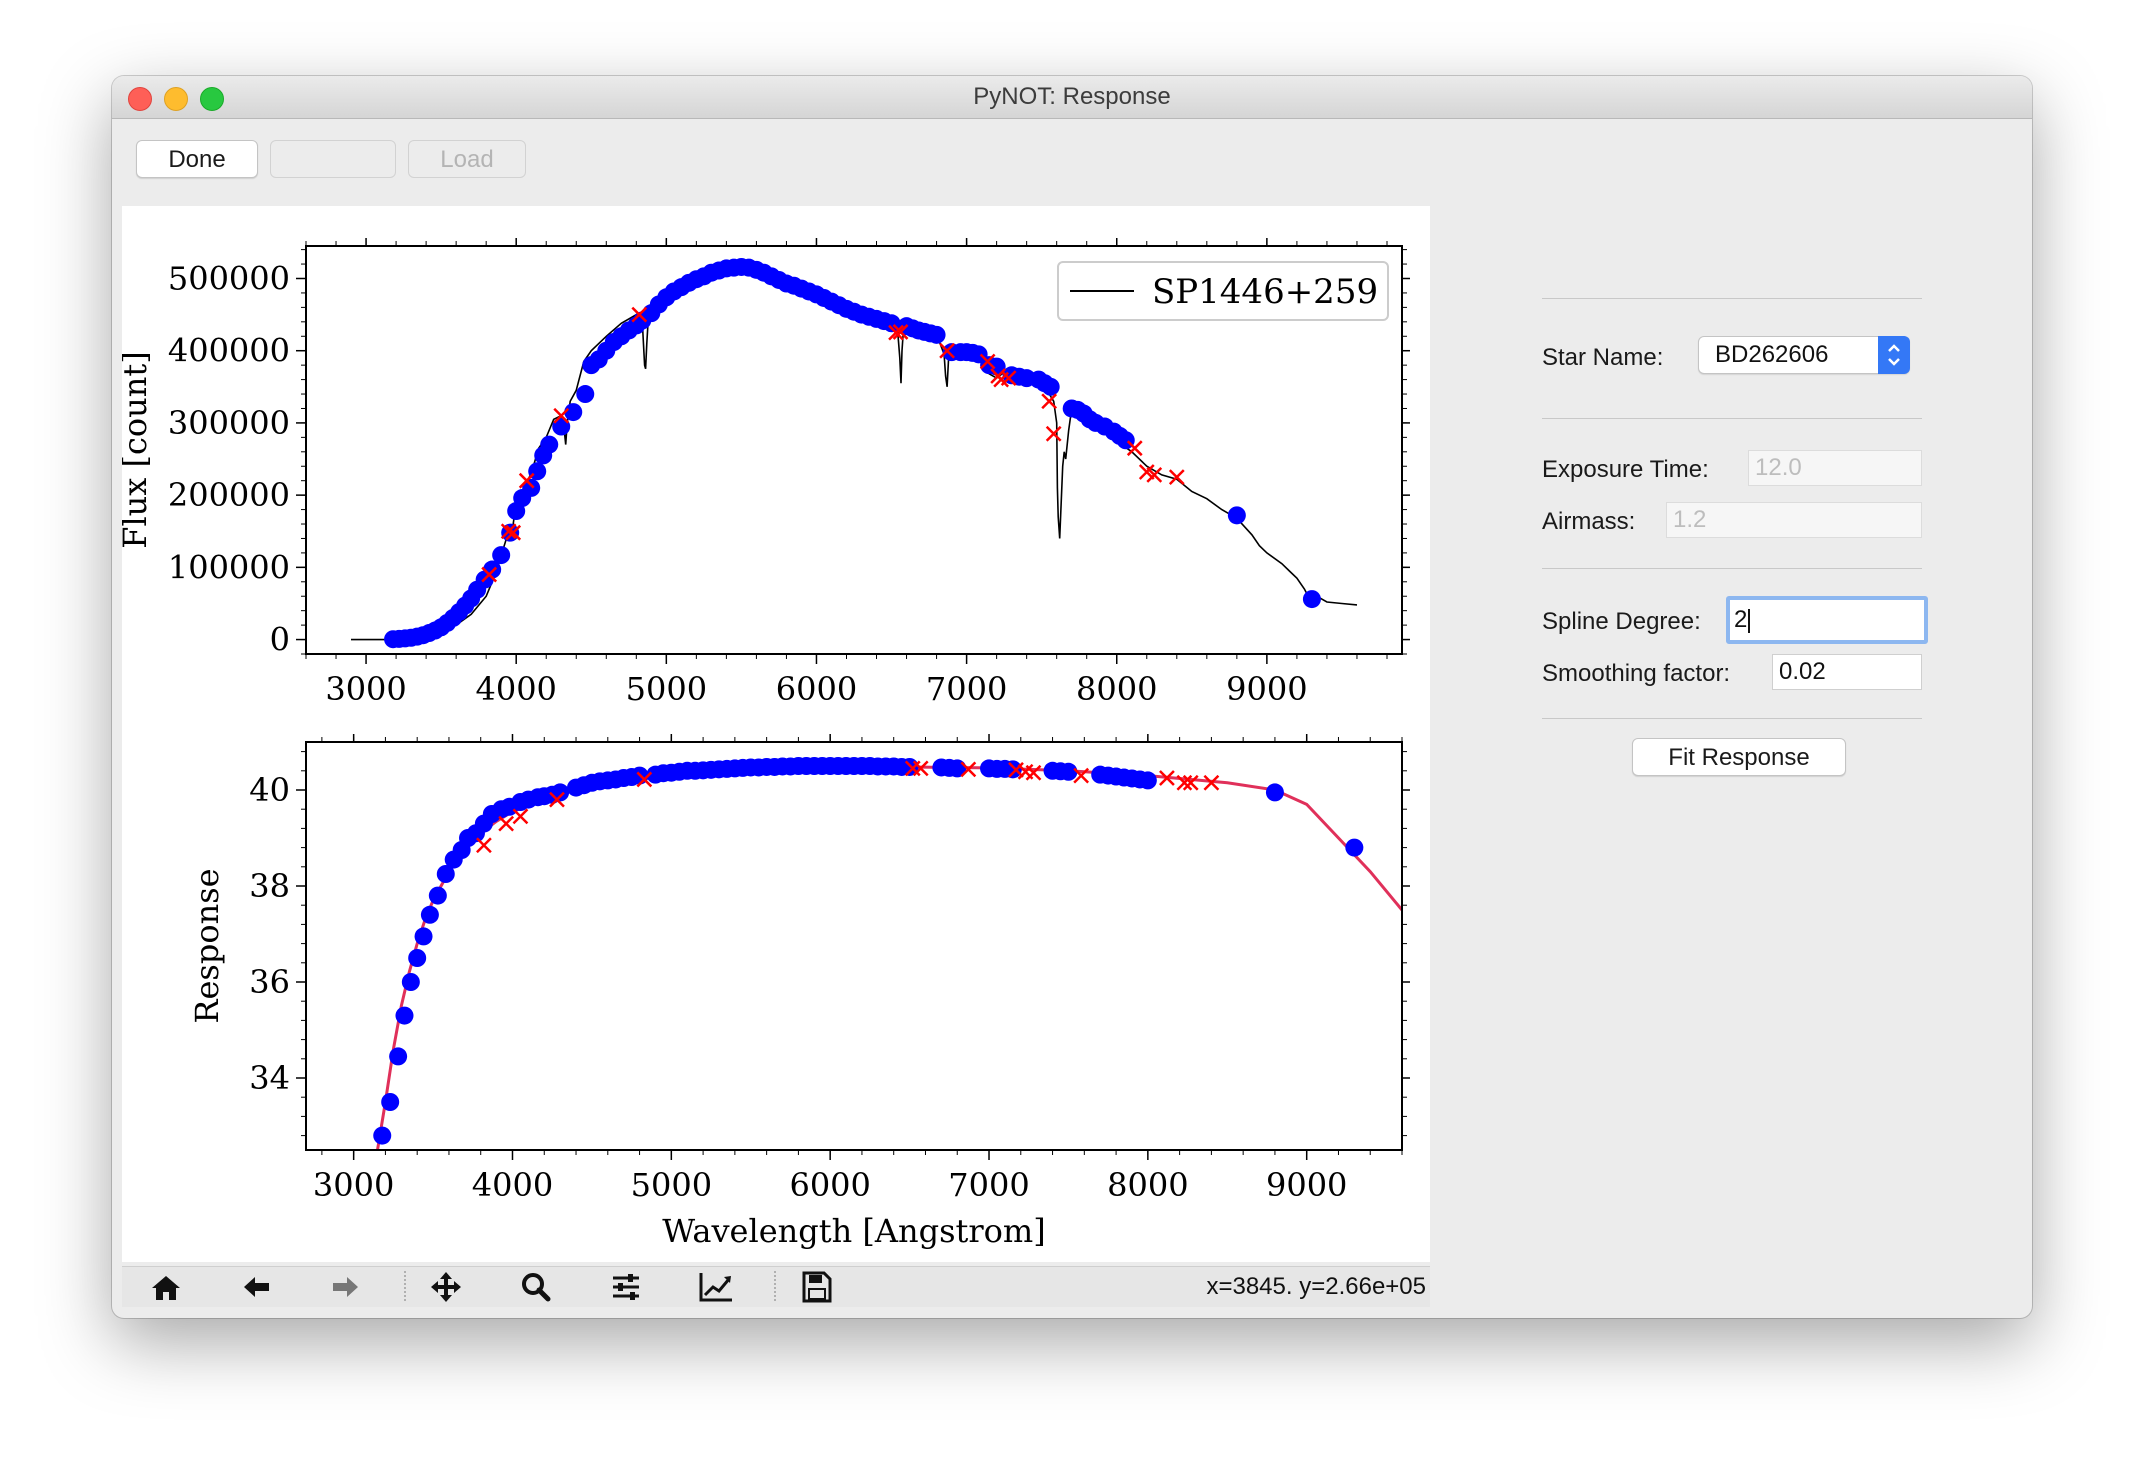 This screenshot has width=2144, height=1468. What do you see at coordinates (280, 640) in the screenshot?
I see `y-tick-label: 0` at bounding box center [280, 640].